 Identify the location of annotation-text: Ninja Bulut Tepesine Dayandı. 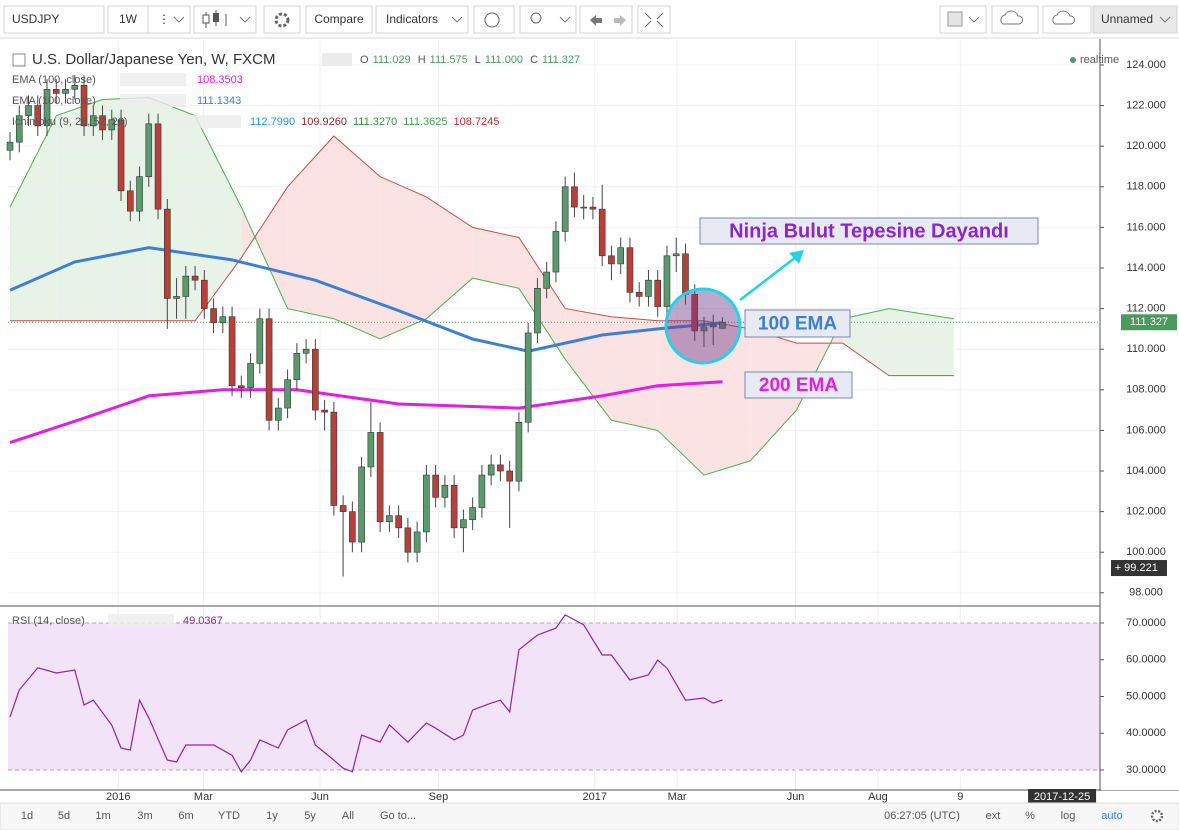
(869, 231).